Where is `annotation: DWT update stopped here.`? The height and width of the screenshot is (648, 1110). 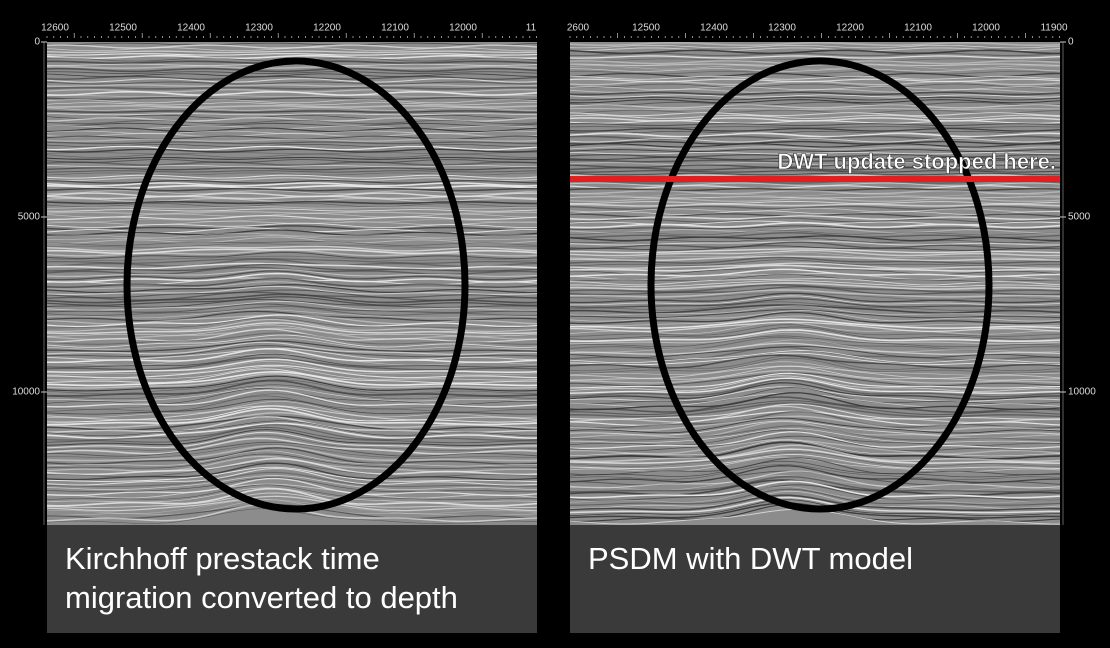
annotation: DWT update stopped here. is located at coordinates (916, 161).